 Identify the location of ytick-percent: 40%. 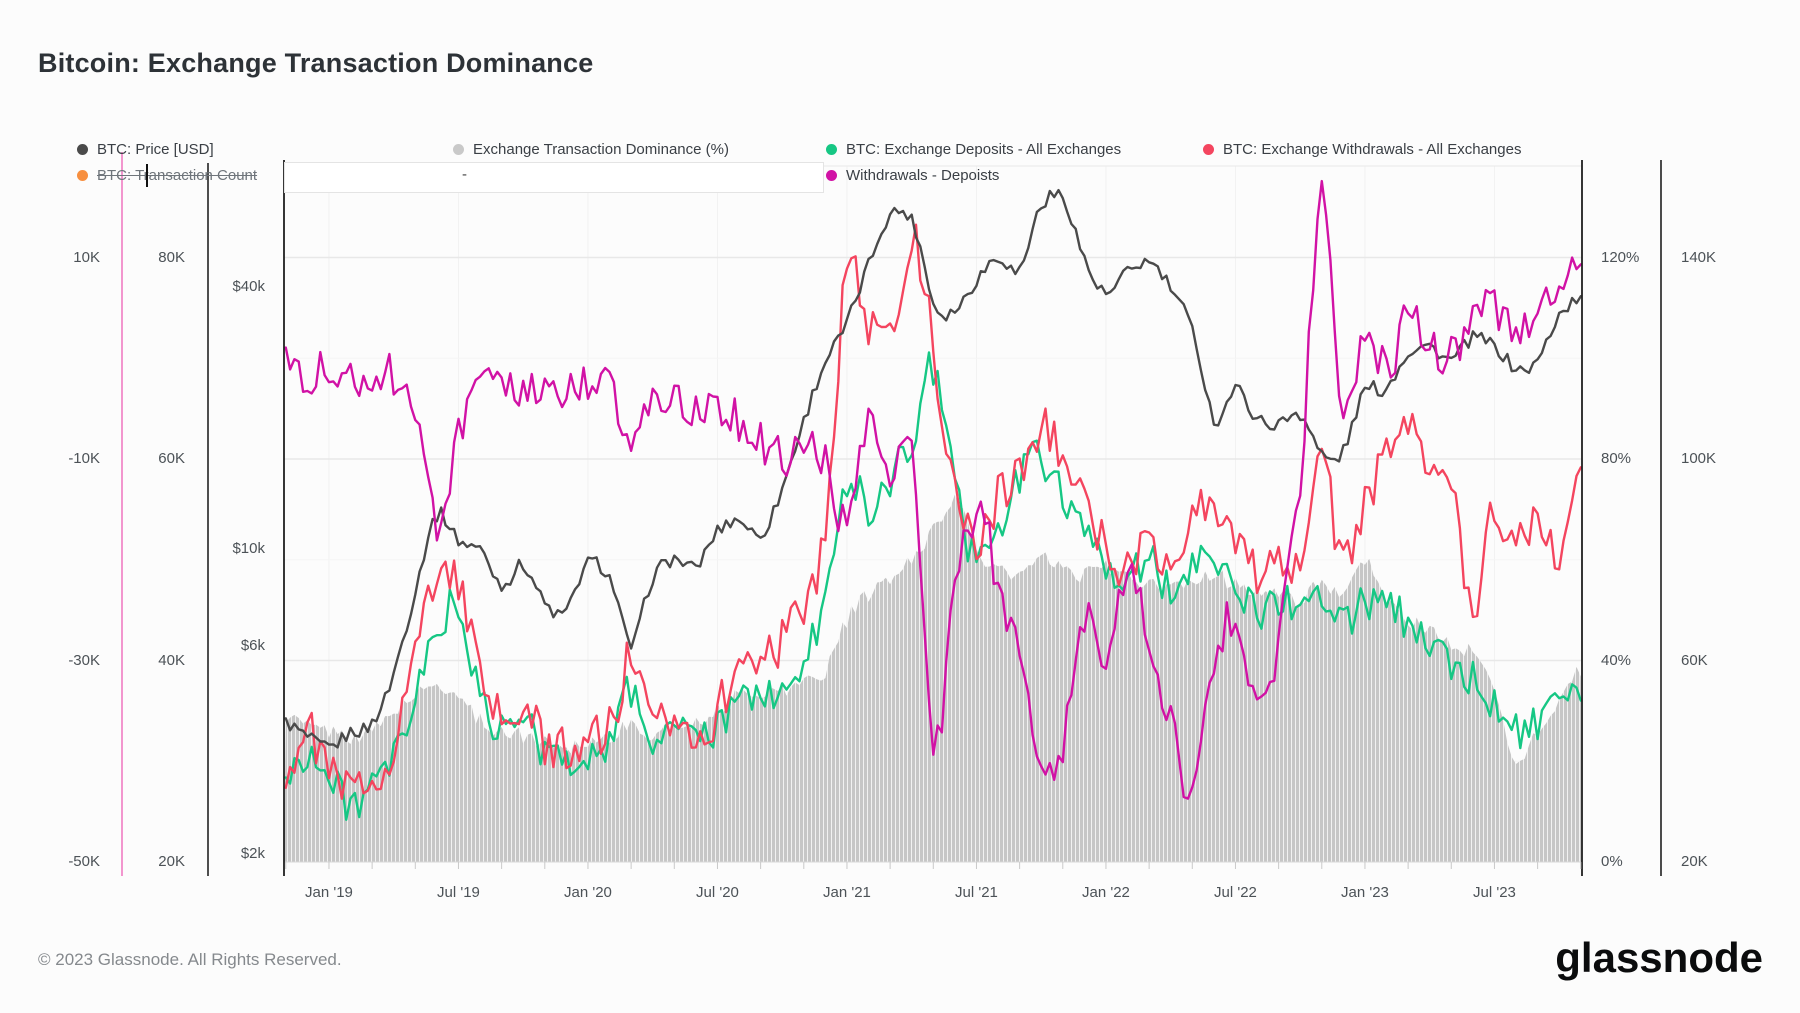
(1616, 660).